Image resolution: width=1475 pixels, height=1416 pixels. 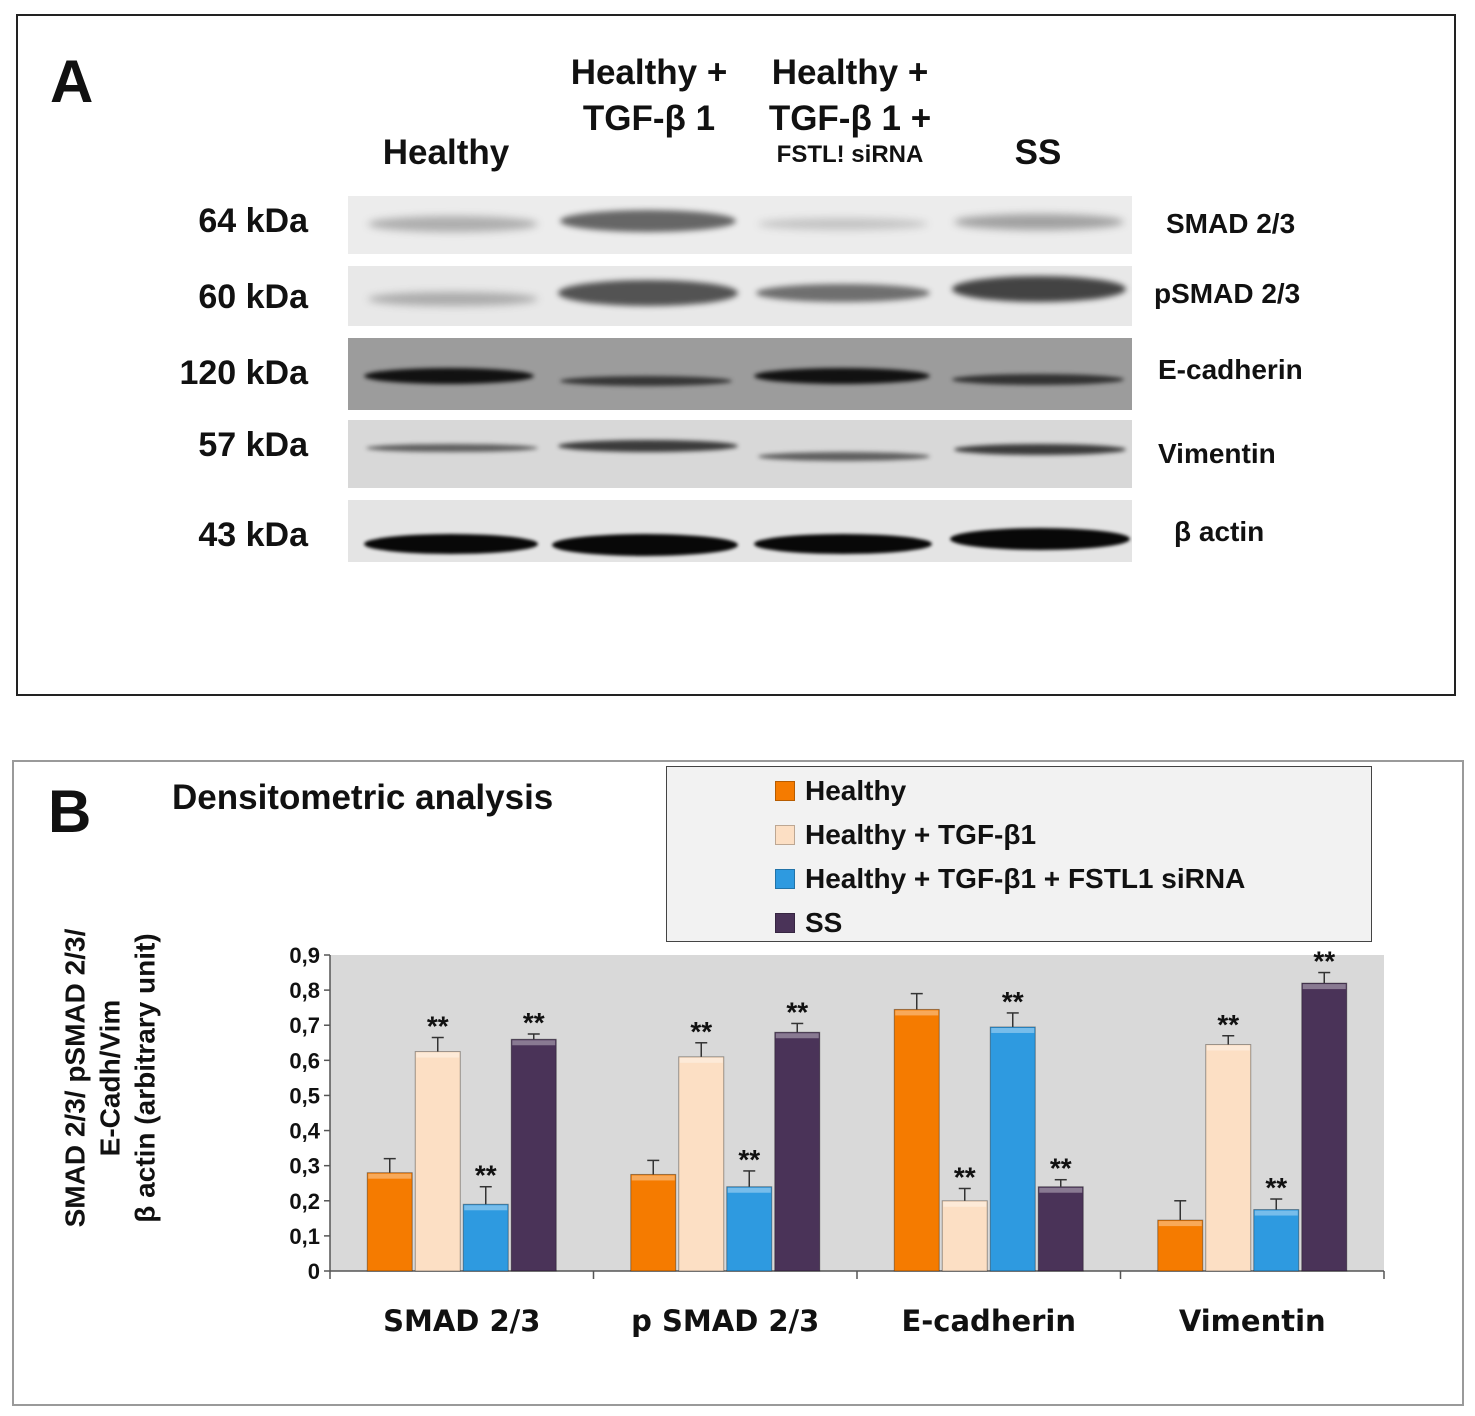 I want to click on legend-label: SS, so click(x=824, y=922).